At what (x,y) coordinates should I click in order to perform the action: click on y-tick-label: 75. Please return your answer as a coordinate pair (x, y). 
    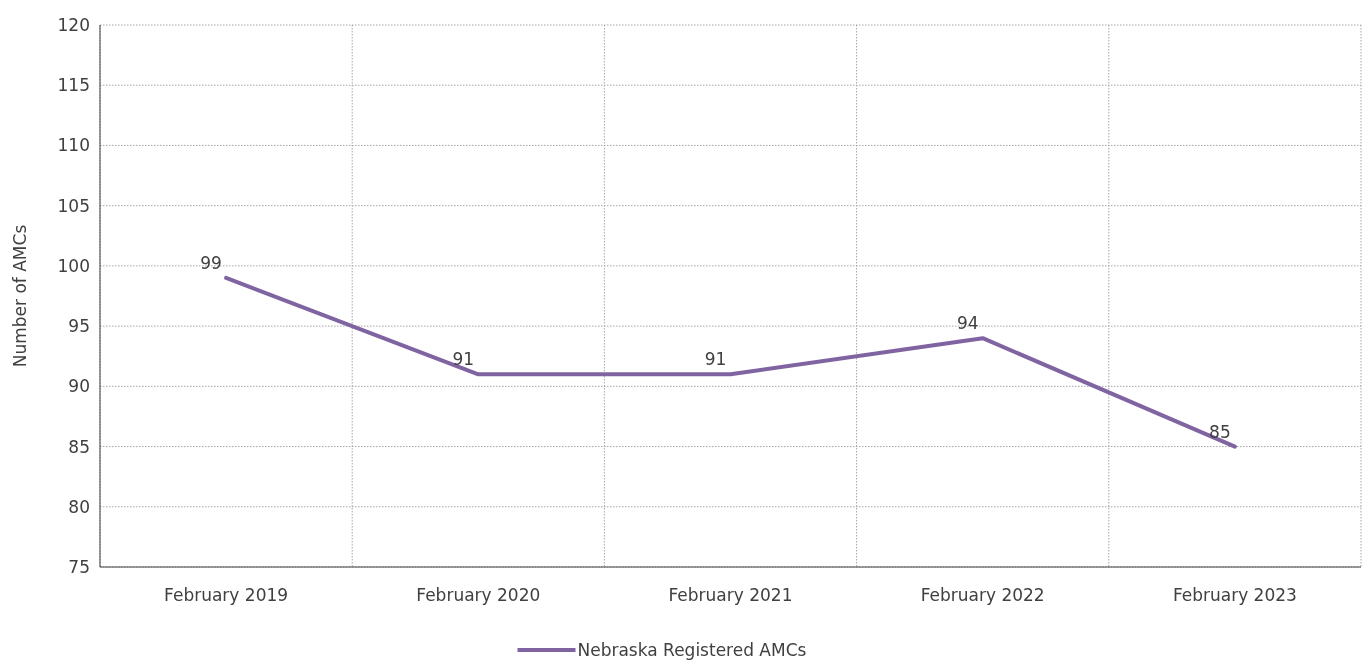
    Looking at the image, I should click on (79, 566).